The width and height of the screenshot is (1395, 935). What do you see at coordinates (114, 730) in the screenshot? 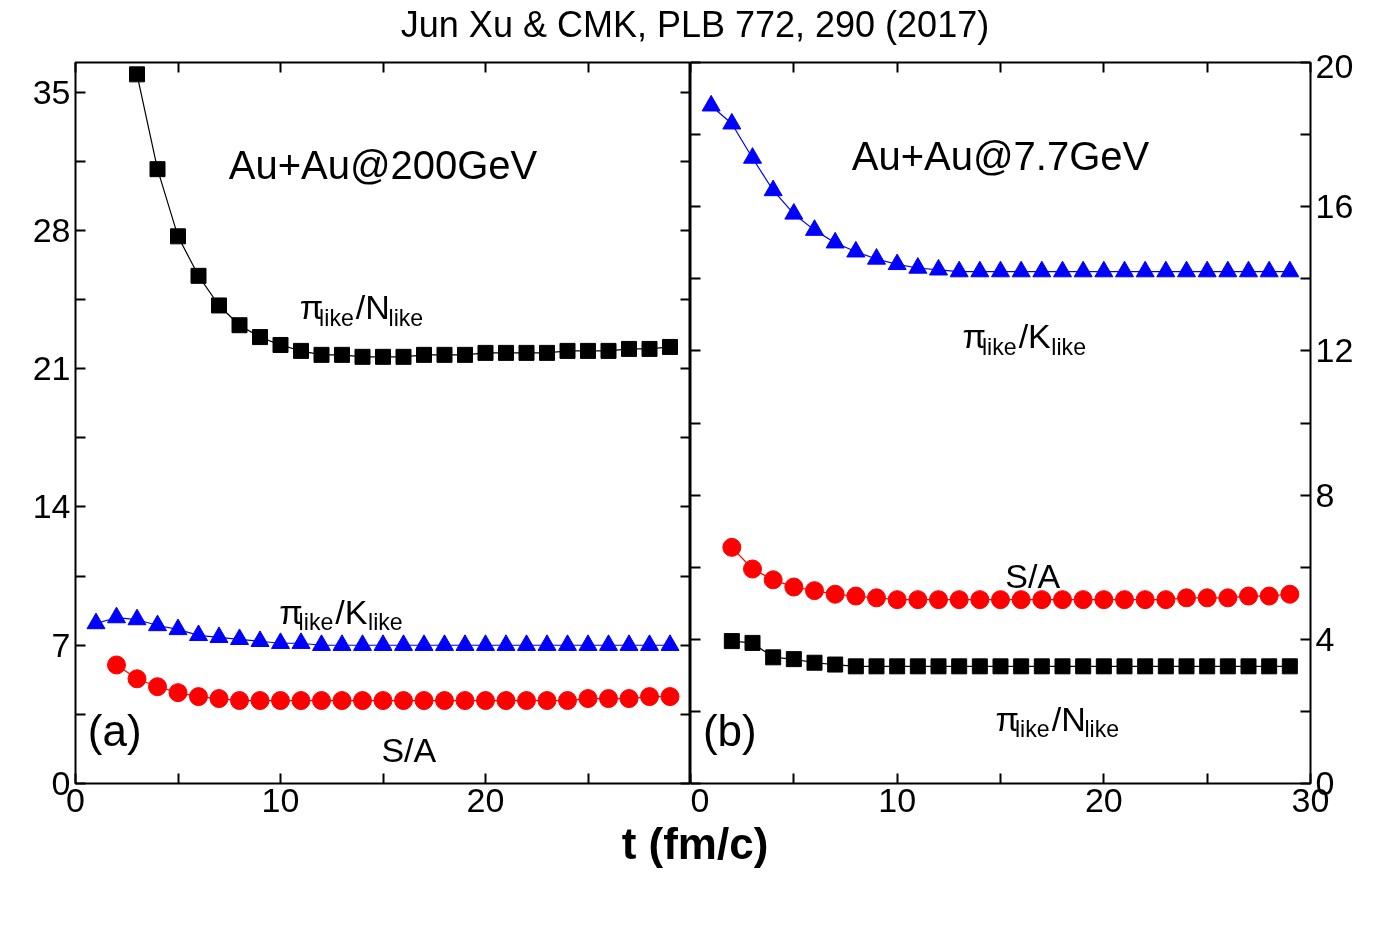
I see `annotation: (a)` at bounding box center [114, 730].